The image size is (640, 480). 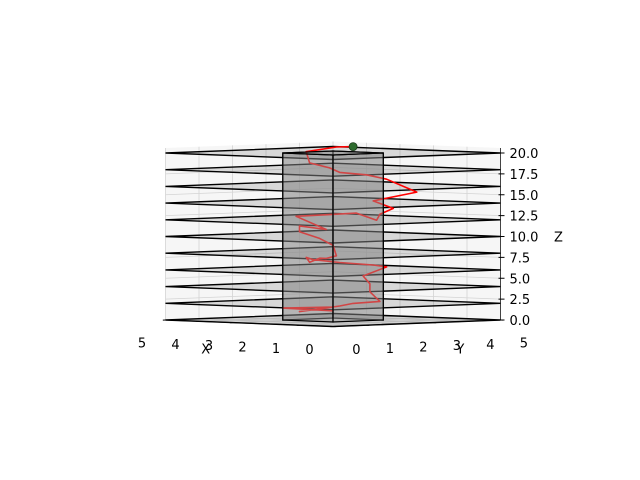 I want to click on z-tick-label: 2.5, so click(x=520, y=300).